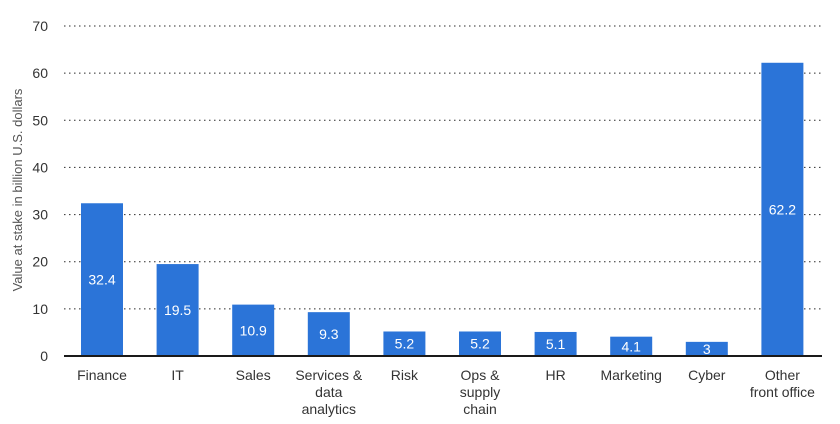 The image size is (840, 424). I want to click on y-tick-label: 30, so click(40, 215).